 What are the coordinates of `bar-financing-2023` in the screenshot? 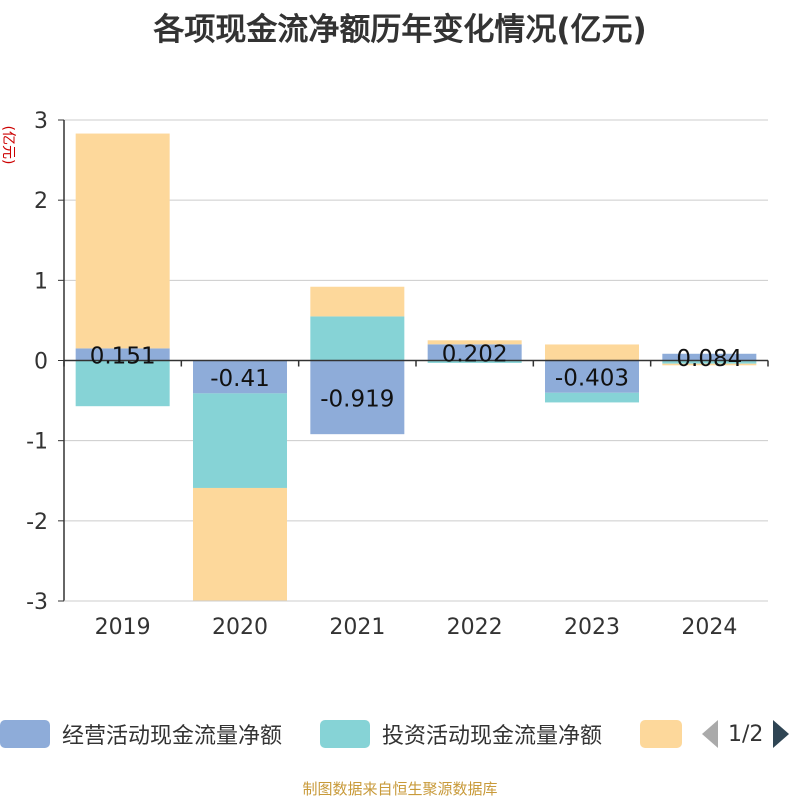 It's located at (592, 352).